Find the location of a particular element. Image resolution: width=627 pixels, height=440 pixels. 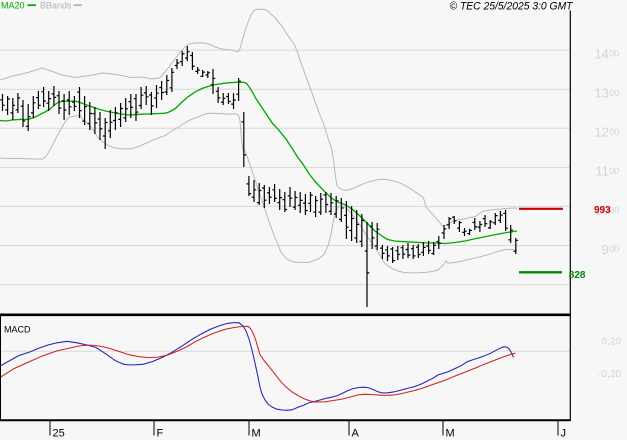

svg-text: A is located at coordinates (356, 434).